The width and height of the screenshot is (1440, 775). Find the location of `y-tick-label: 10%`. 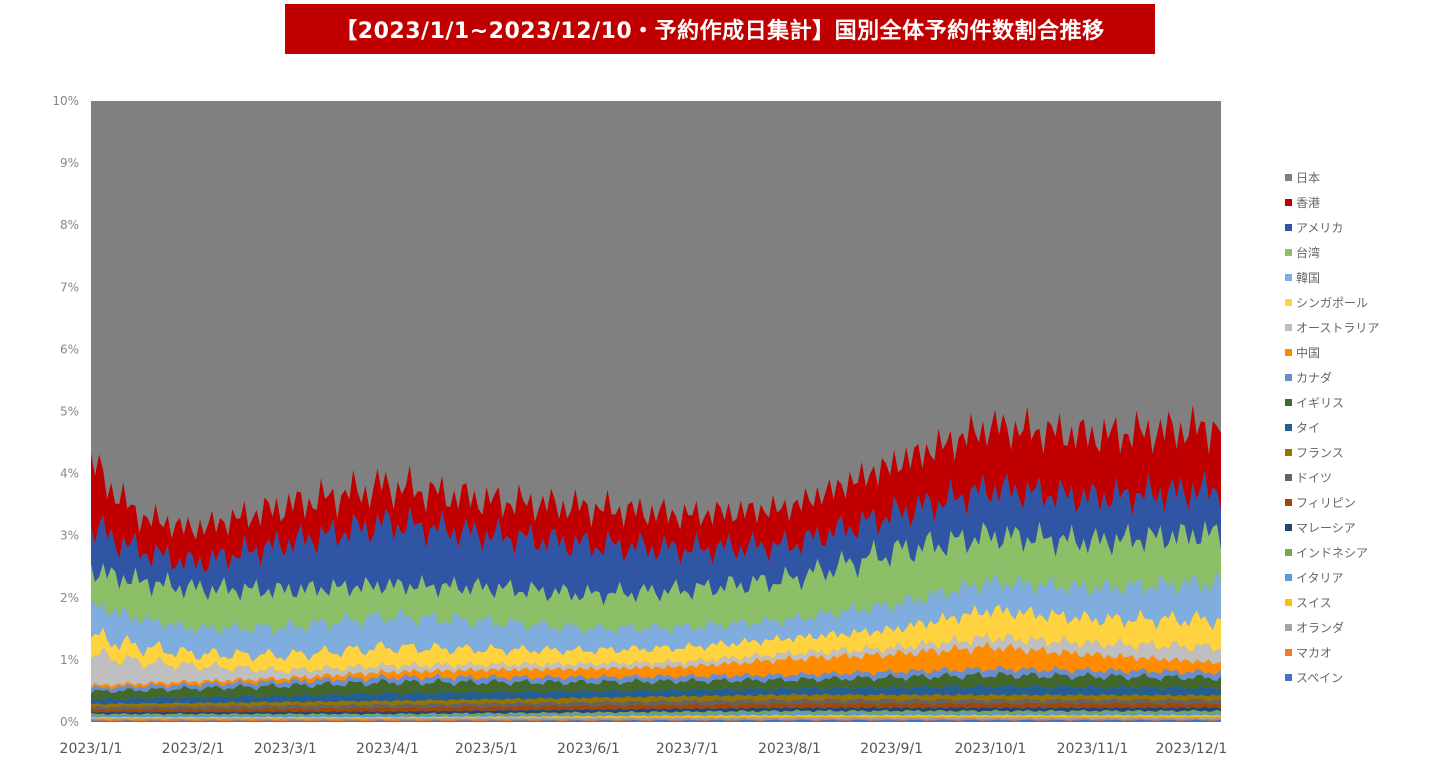

y-tick-label: 10% is located at coordinates (65, 101).